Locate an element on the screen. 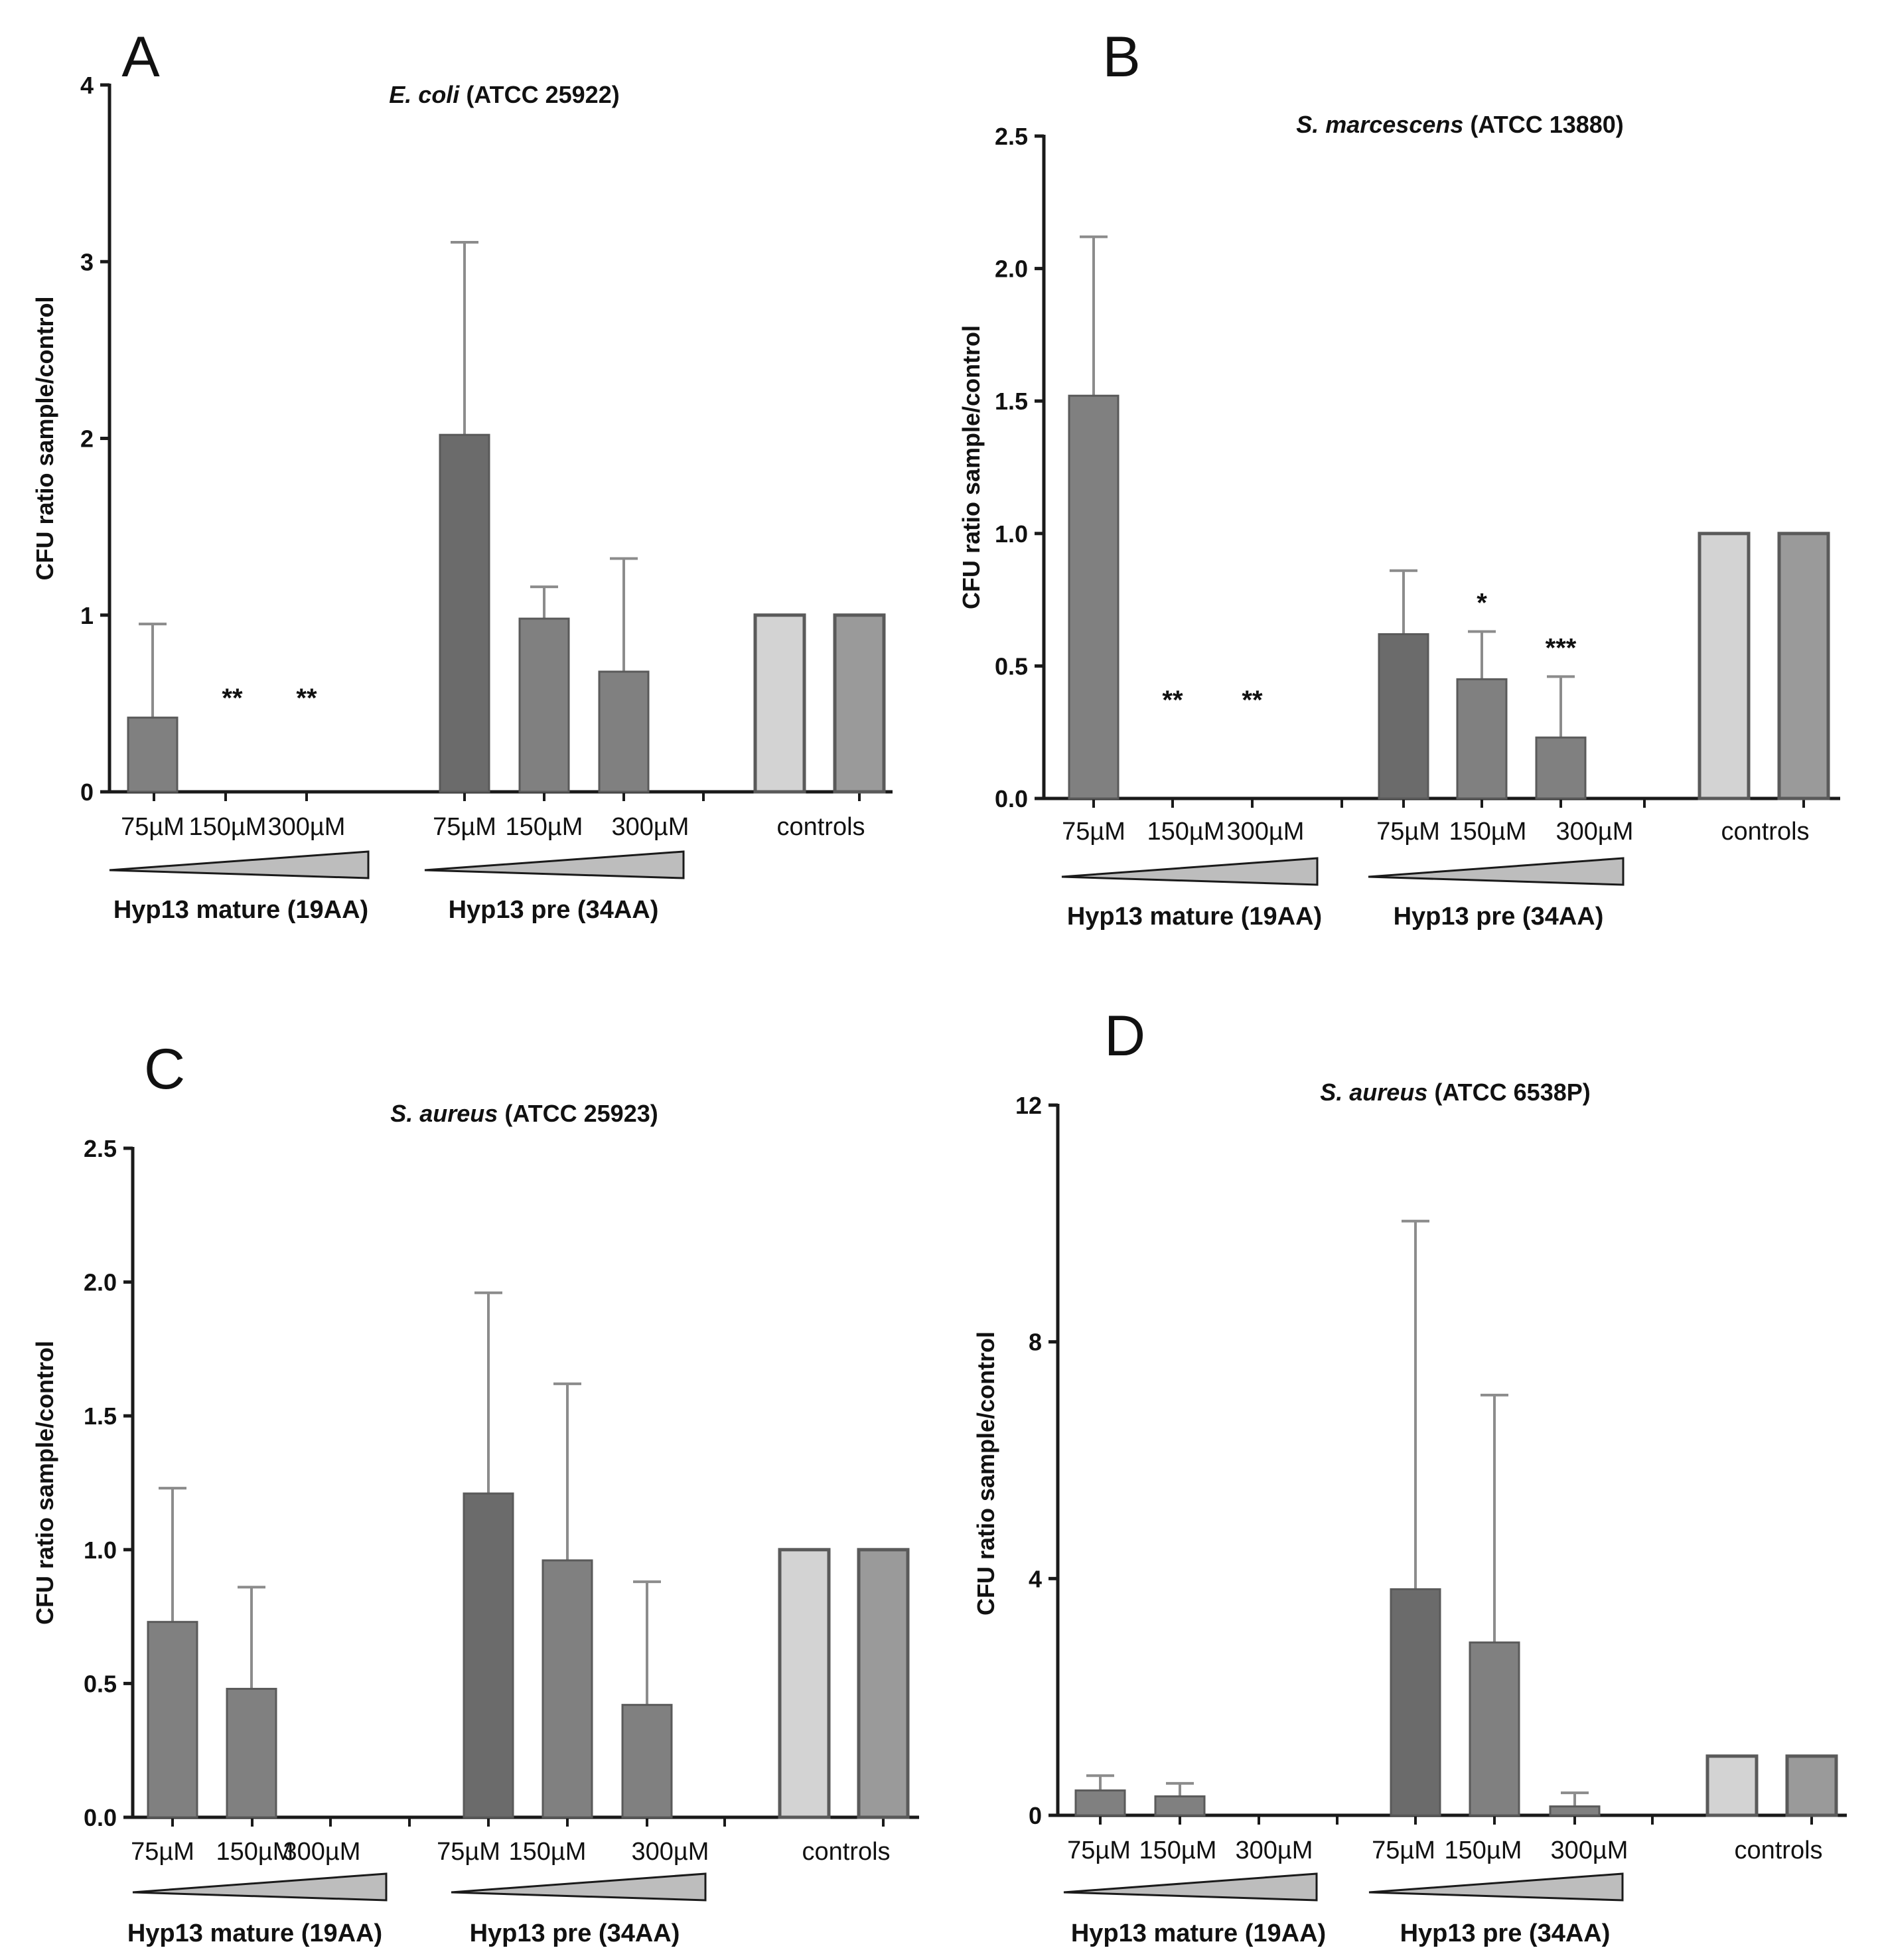 The width and height of the screenshot is (1880, 1960). significance-marker: * is located at coordinates (1482, 603).